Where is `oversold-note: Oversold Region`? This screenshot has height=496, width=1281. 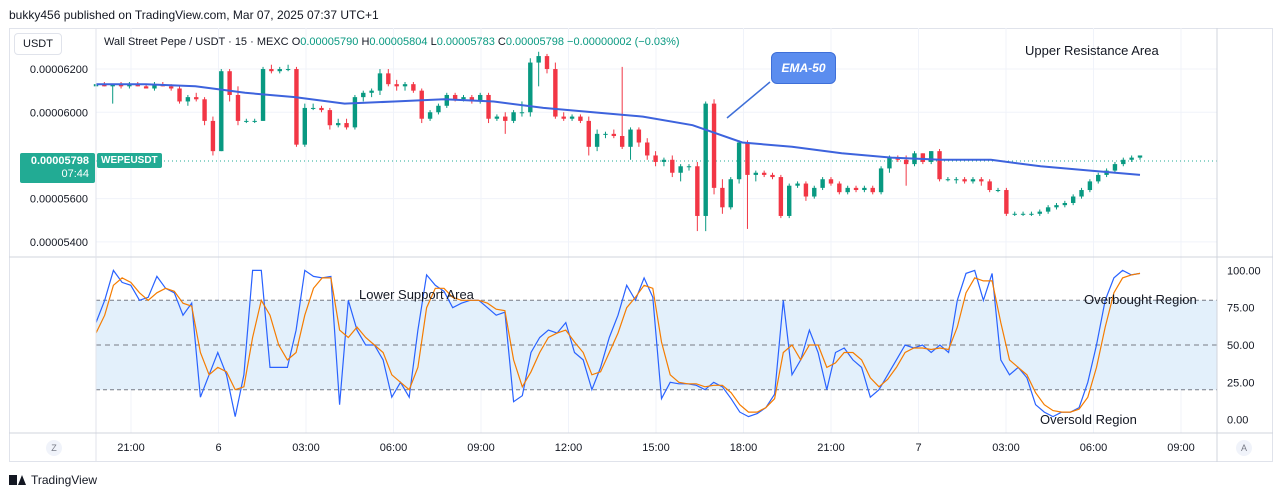
oversold-note: Oversold Region is located at coordinates (1088, 419).